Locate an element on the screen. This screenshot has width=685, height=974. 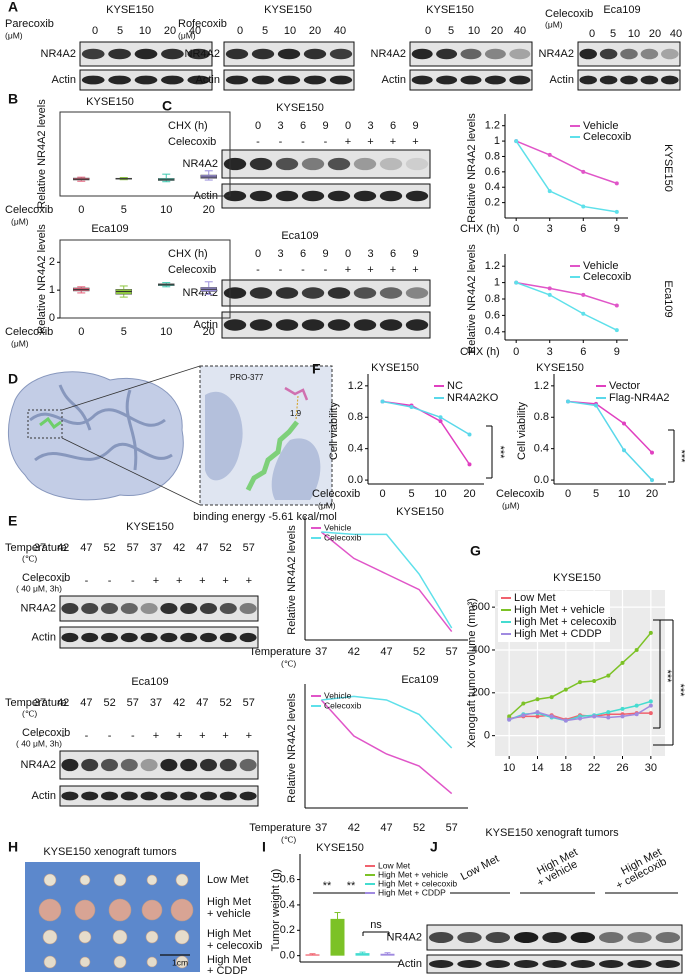
treatment-unit: (μM) is located at coordinates (14, 35).